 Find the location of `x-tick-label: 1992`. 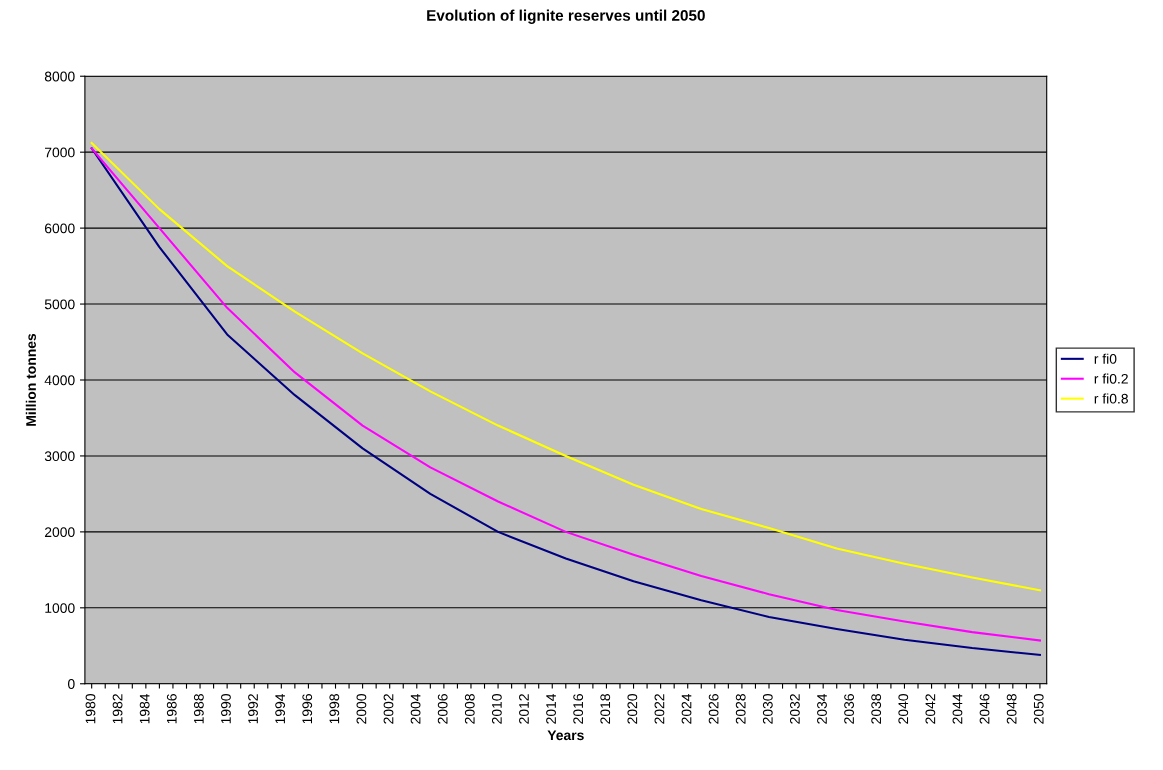

x-tick-label: 1992 is located at coordinates (253, 709).